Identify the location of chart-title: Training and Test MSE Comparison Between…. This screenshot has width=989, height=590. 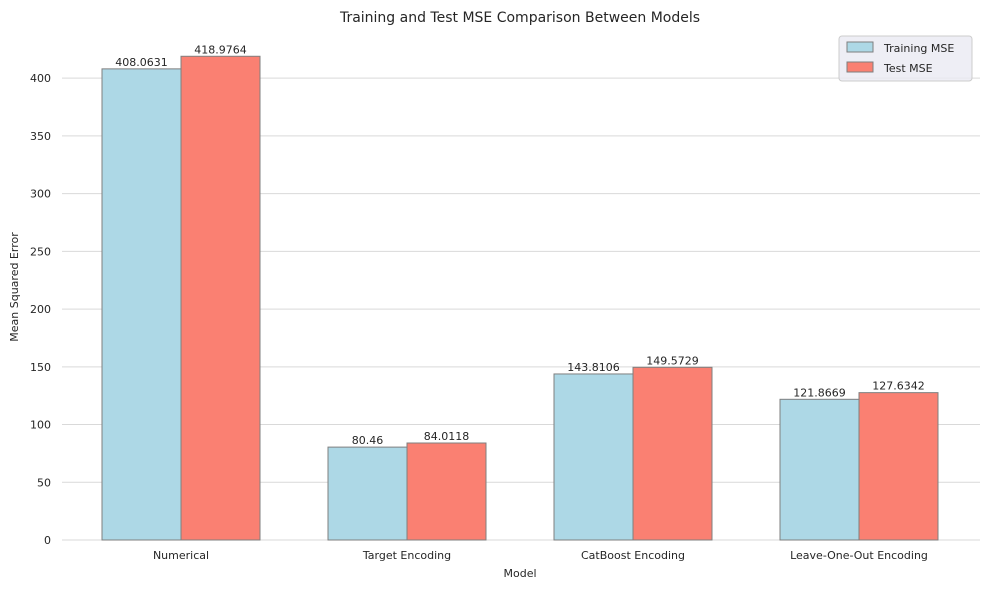
(519, 18).